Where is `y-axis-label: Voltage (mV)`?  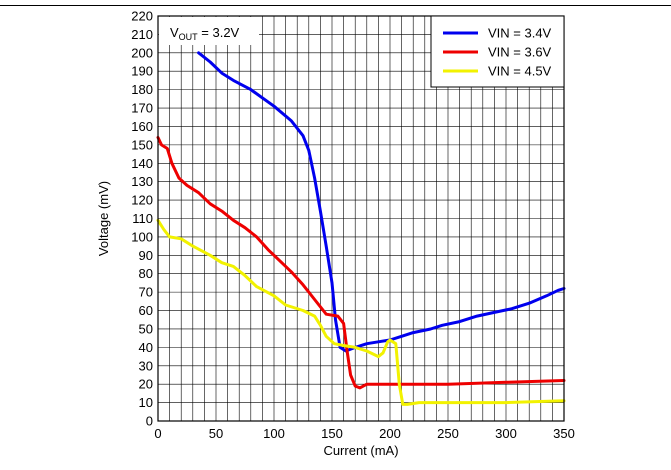 y-axis-label: Voltage (mV) is located at coordinates (103, 218).